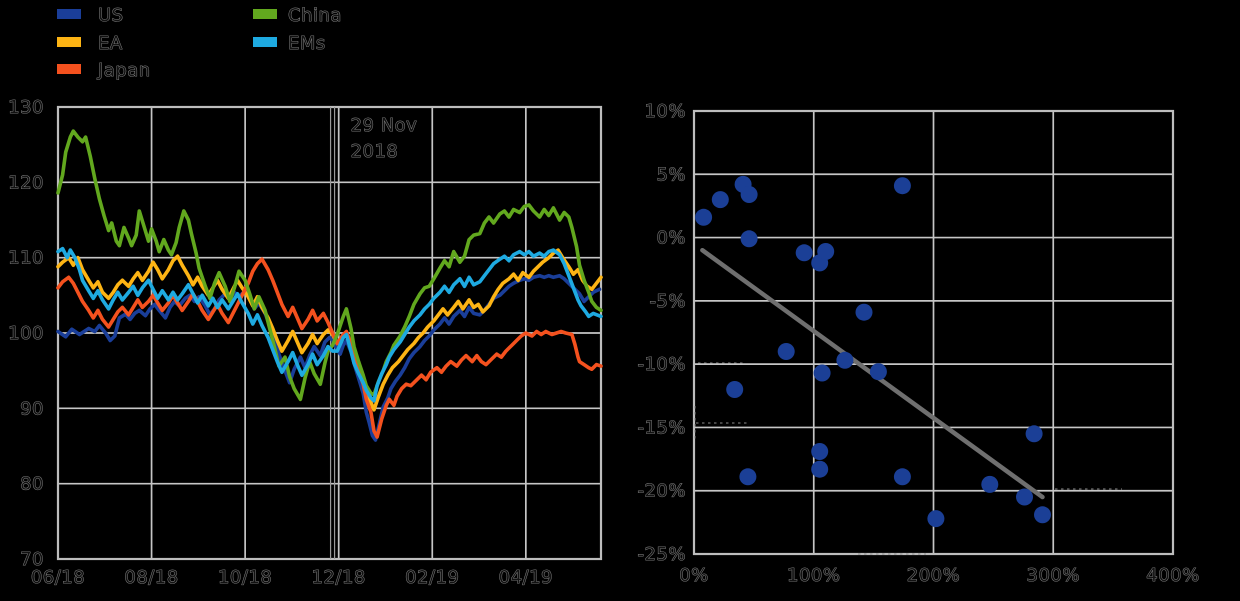 This screenshot has width=1240, height=601. What do you see at coordinates (339, 577) in the screenshot?
I see `x-tick-label: 12/18` at bounding box center [339, 577].